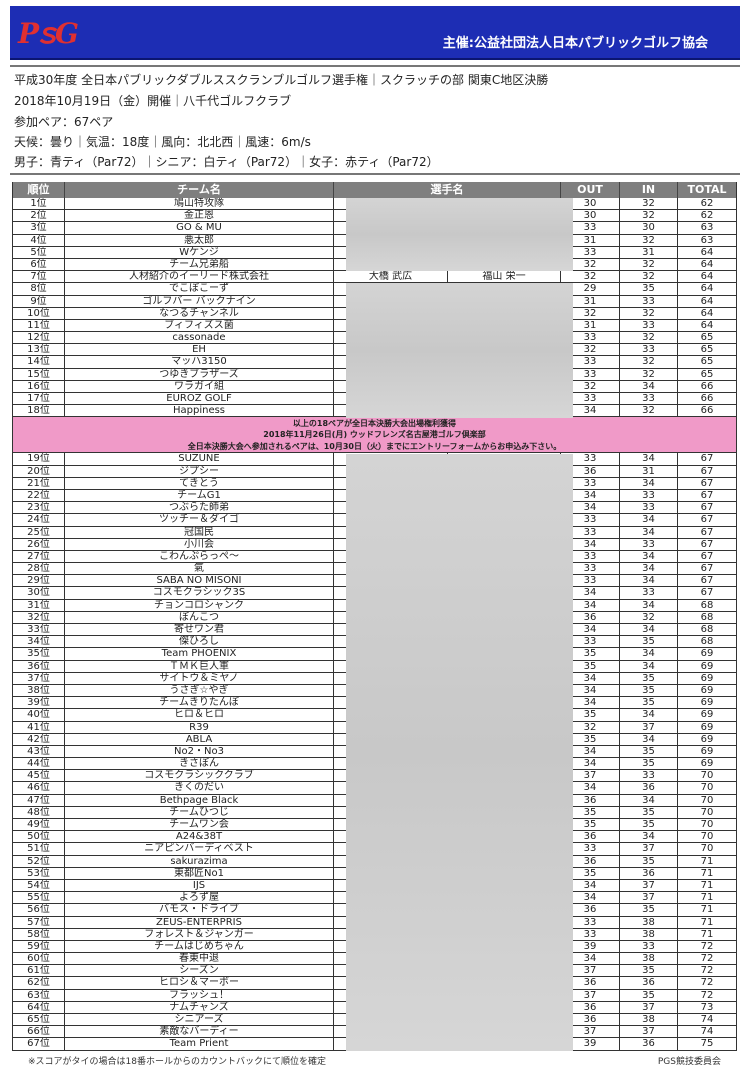 Image resolution: width=750 pixels, height=1081 pixels. What do you see at coordinates (707, 922) in the screenshot?
I see `total-score-cell: 71` at bounding box center [707, 922].